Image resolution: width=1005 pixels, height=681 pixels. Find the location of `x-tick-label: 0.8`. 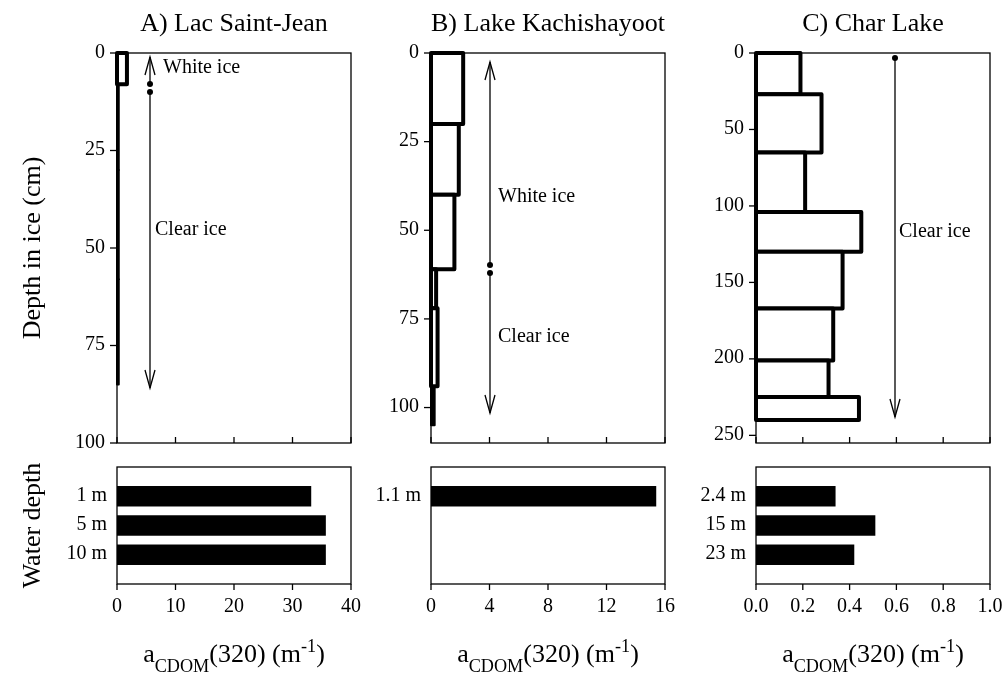

x-tick-label: 0.8 is located at coordinates (943, 605).